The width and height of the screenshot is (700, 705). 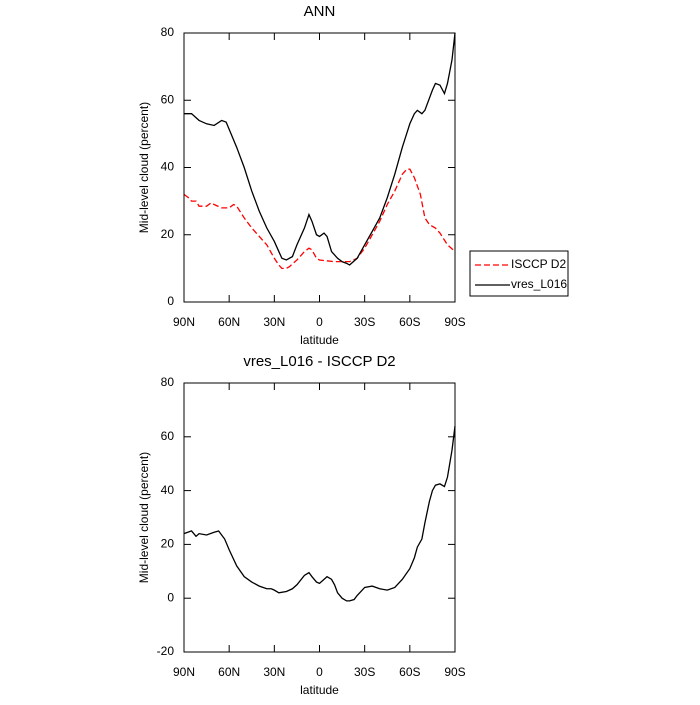 I want to click on chart-title: vres_L016 - ISCCP D2, so click(x=319, y=361).